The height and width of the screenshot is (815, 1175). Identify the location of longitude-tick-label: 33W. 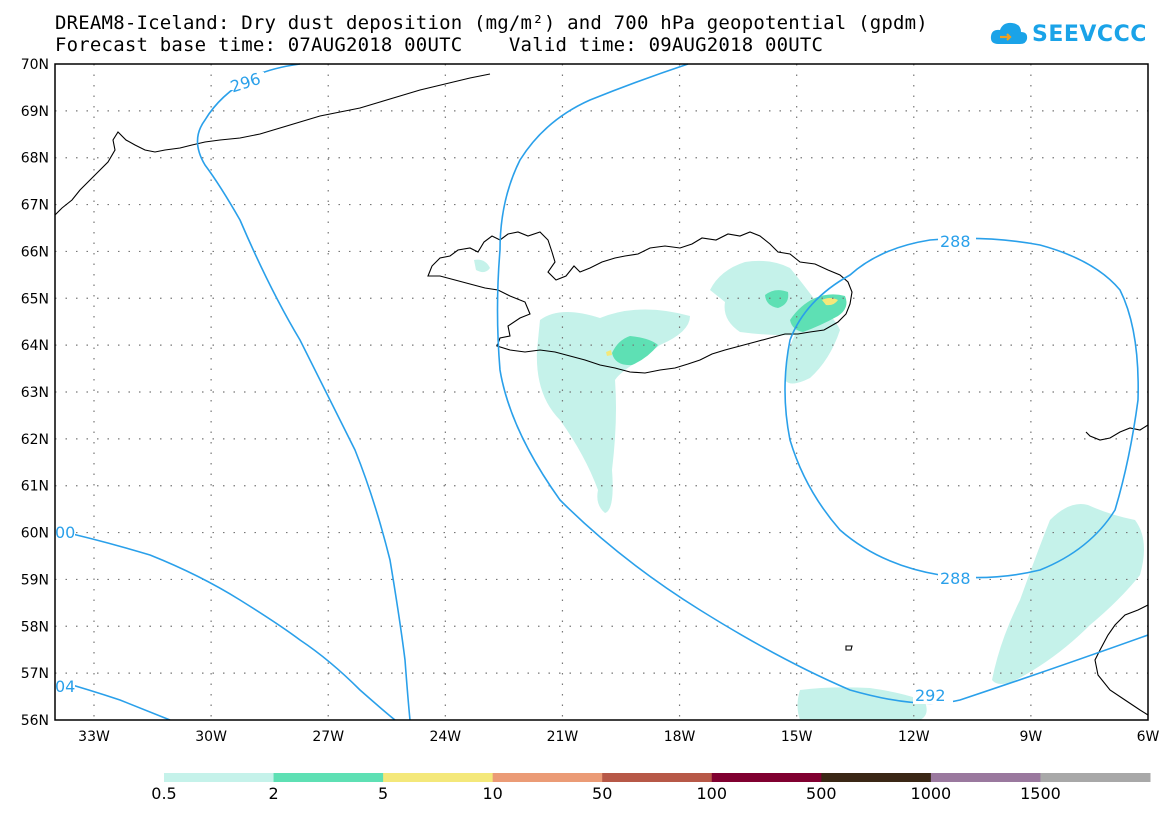
(94, 737).